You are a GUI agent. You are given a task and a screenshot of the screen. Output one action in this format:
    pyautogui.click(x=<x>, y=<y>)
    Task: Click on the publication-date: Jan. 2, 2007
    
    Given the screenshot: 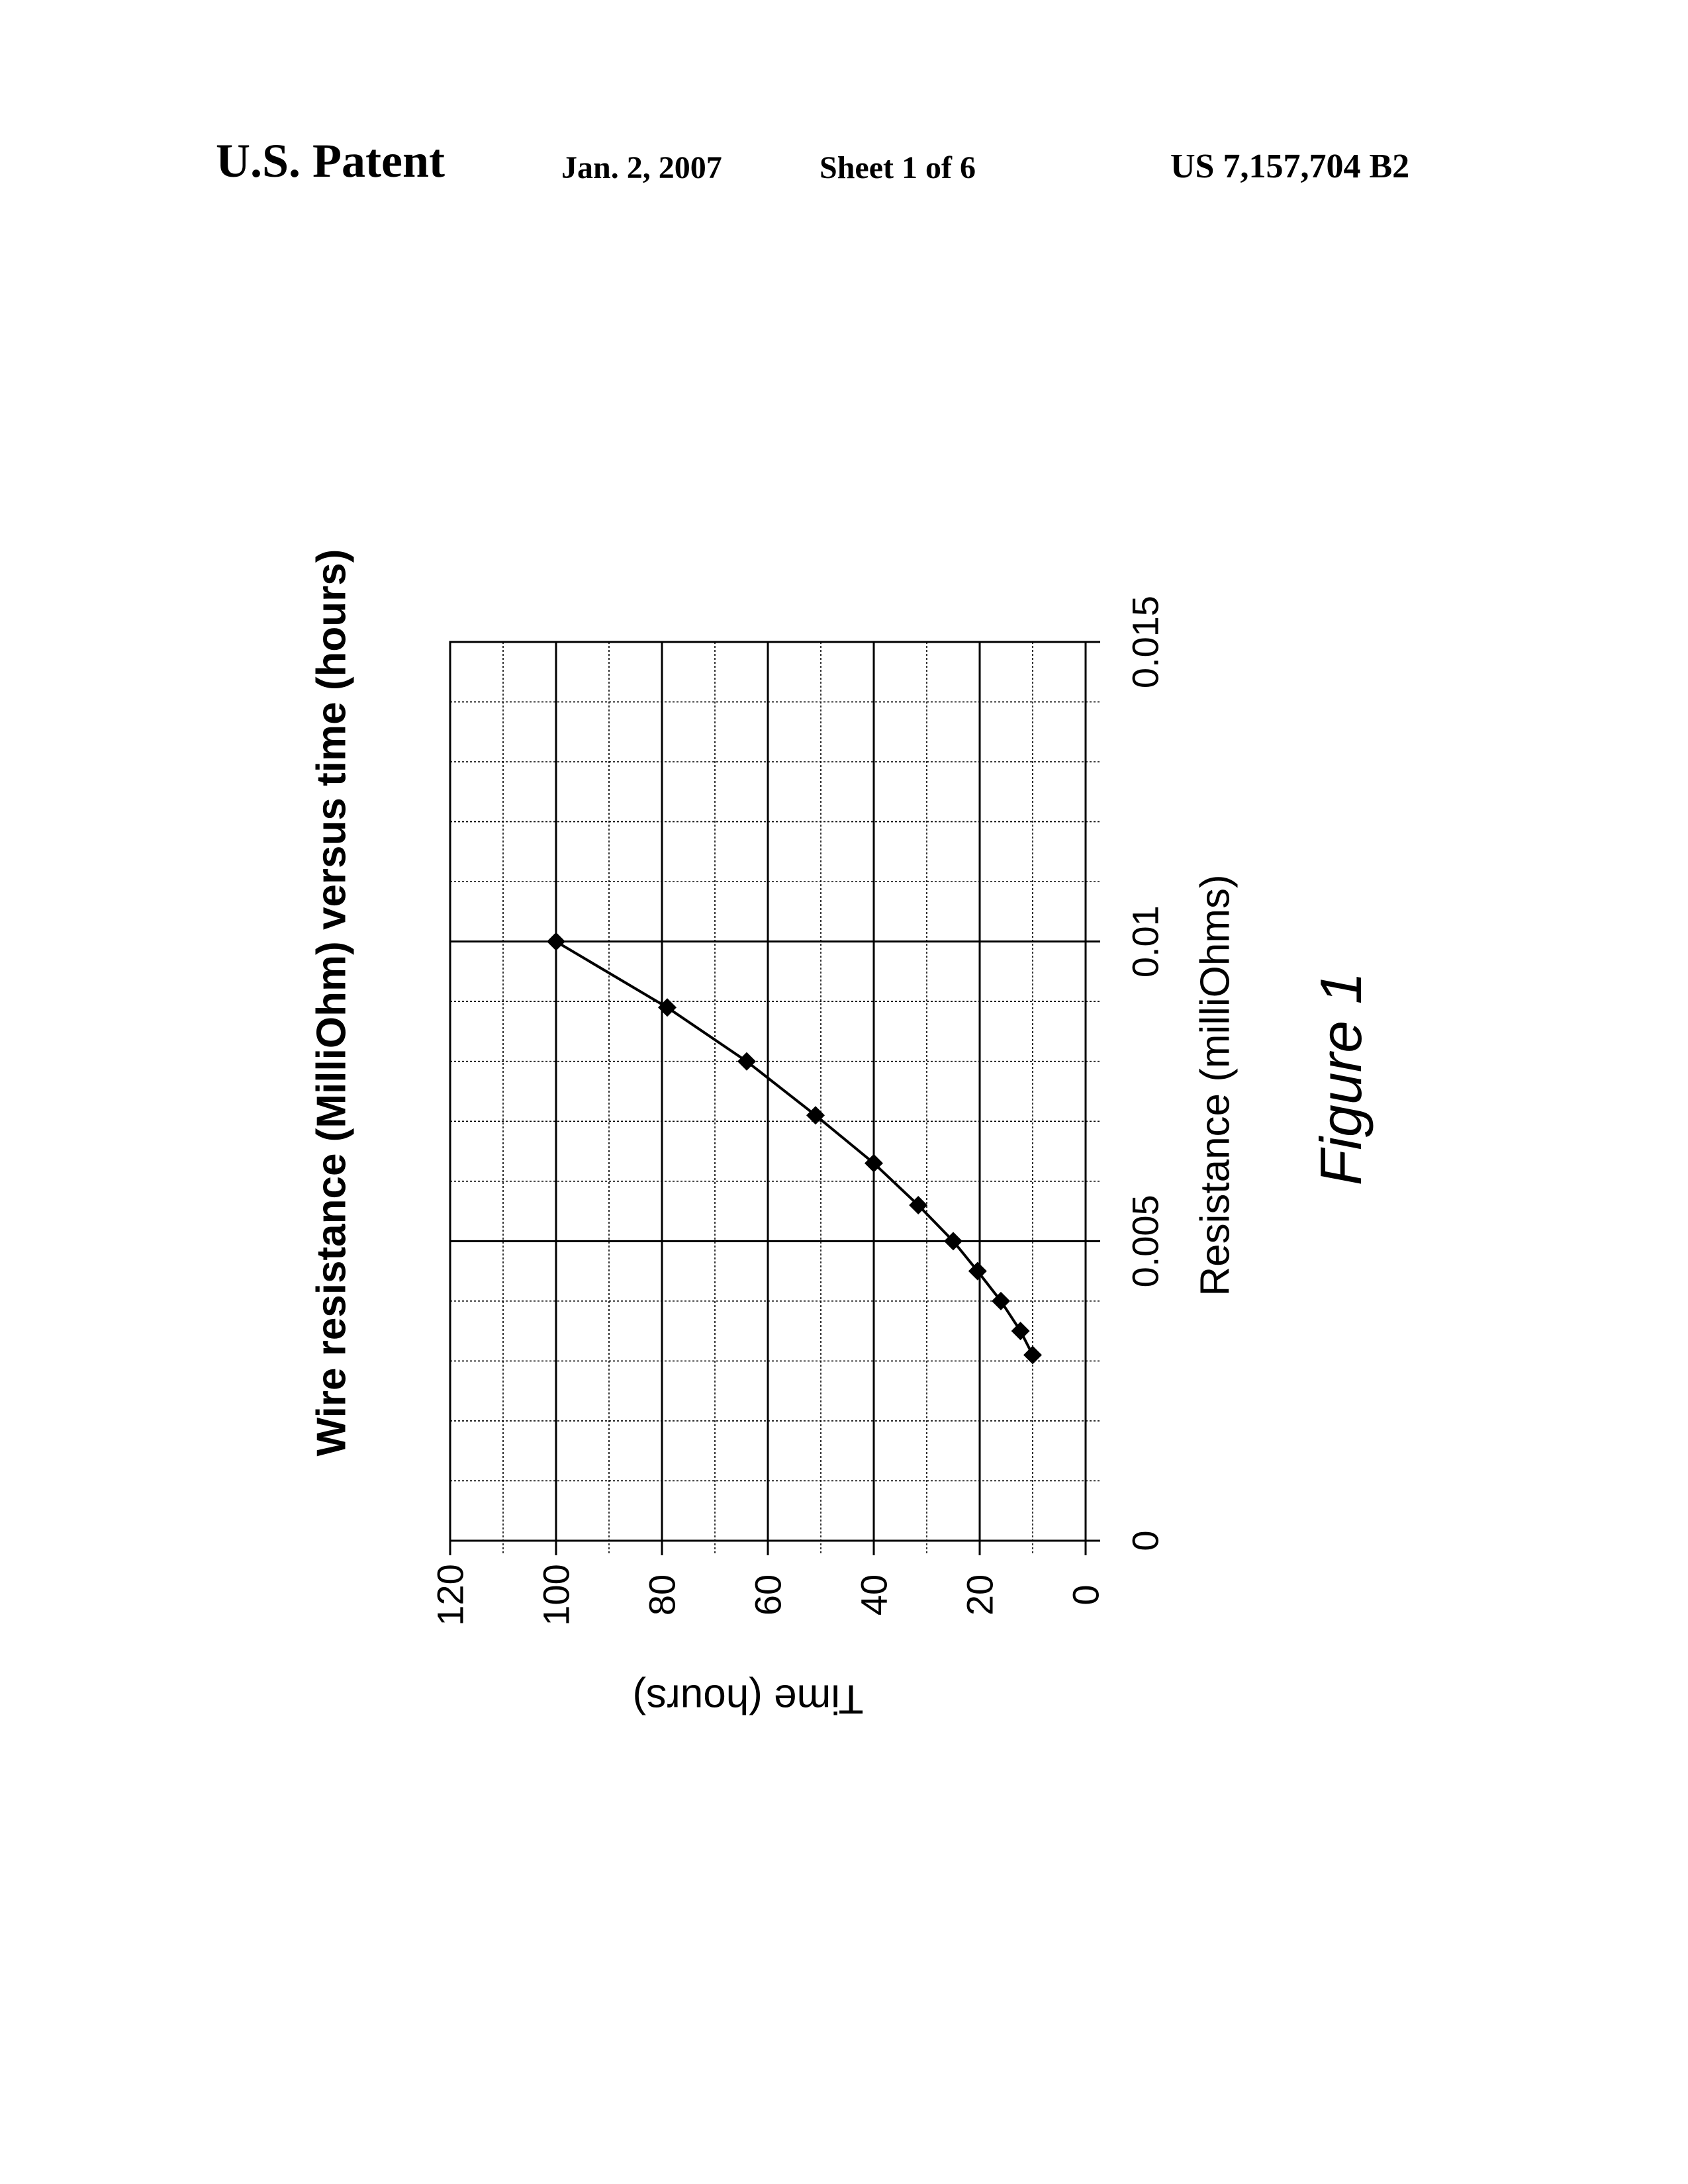 What is the action you would take?
    pyautogui.click(x=641, y=167)
    